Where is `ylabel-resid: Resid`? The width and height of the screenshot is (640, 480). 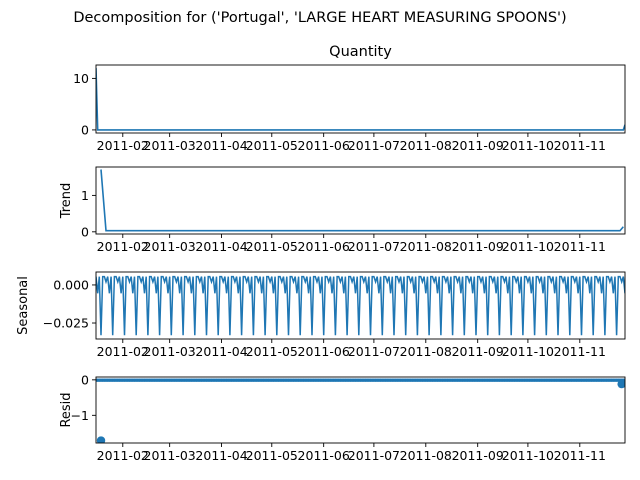
ylabel-resid: Resid is located at coordinates (66, 409).